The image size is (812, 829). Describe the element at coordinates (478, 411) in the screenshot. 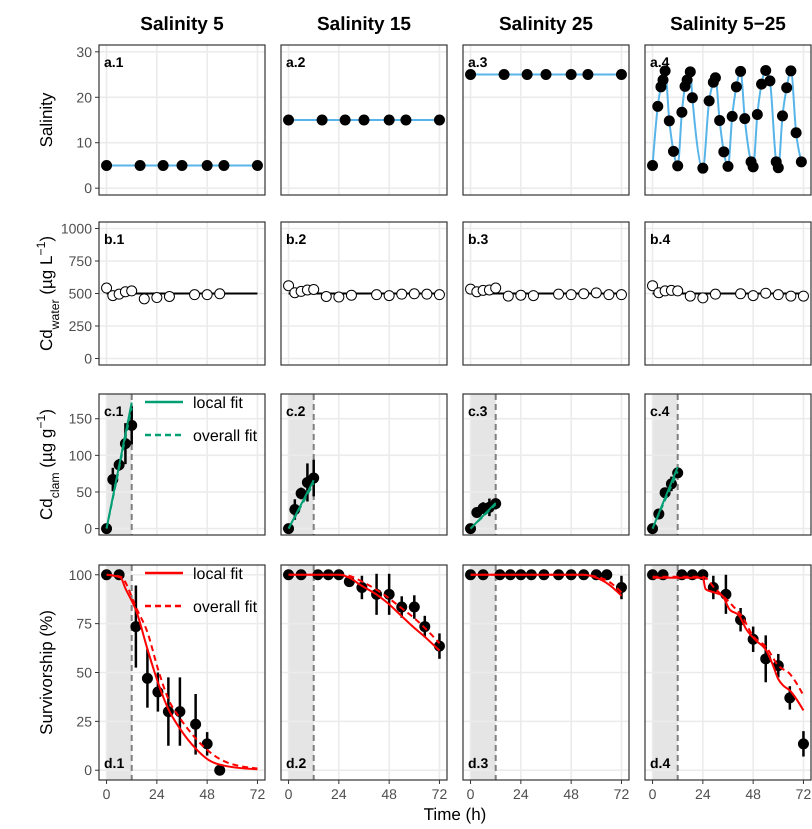

I see `annotation: c.3` at that location.